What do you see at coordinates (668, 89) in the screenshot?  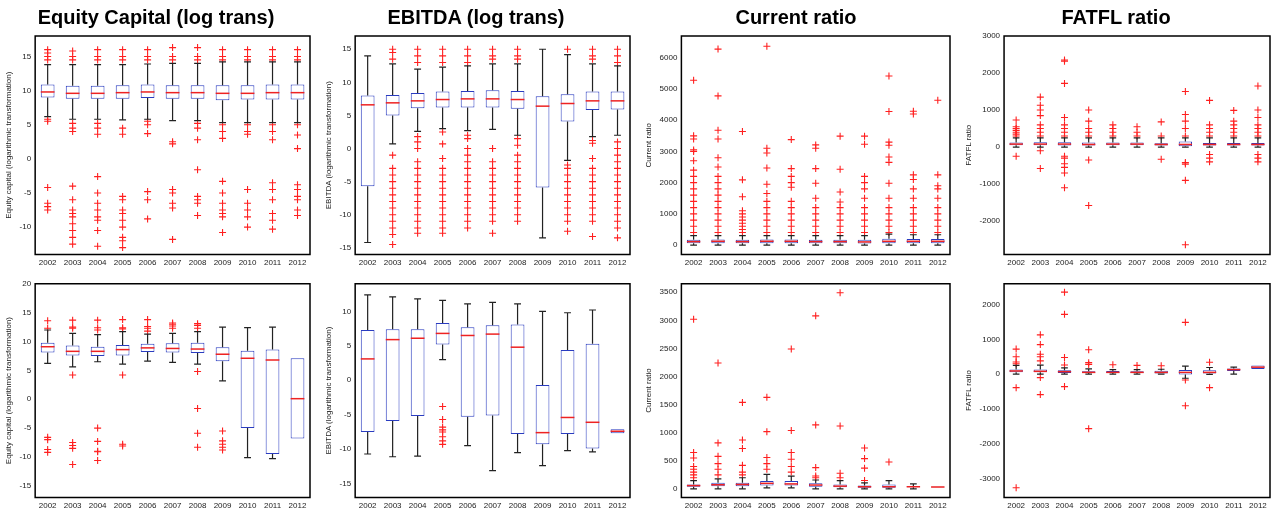 I see `y-tick-label: 5000` at bounding box center [668, 89].